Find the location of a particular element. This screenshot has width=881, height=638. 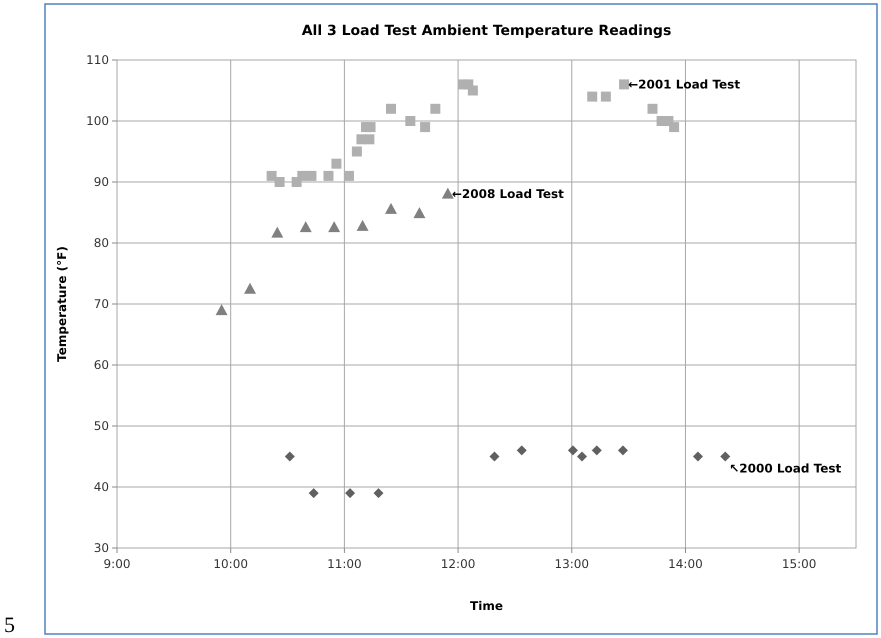

x-tick-label: 14:00 is located at coordinates (685, 564).